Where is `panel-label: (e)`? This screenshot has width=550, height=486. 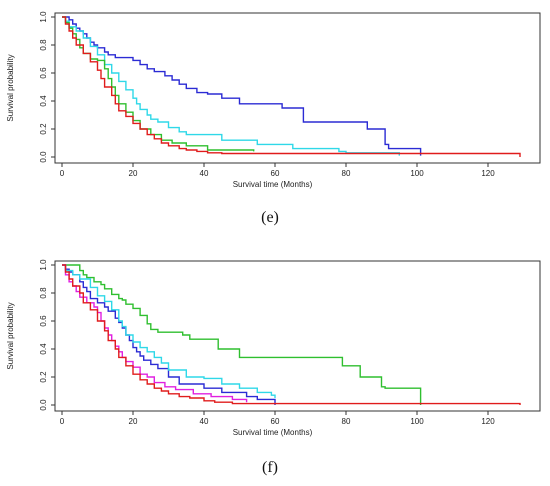
panel-label: (e) is located at coordinates (270, 217).